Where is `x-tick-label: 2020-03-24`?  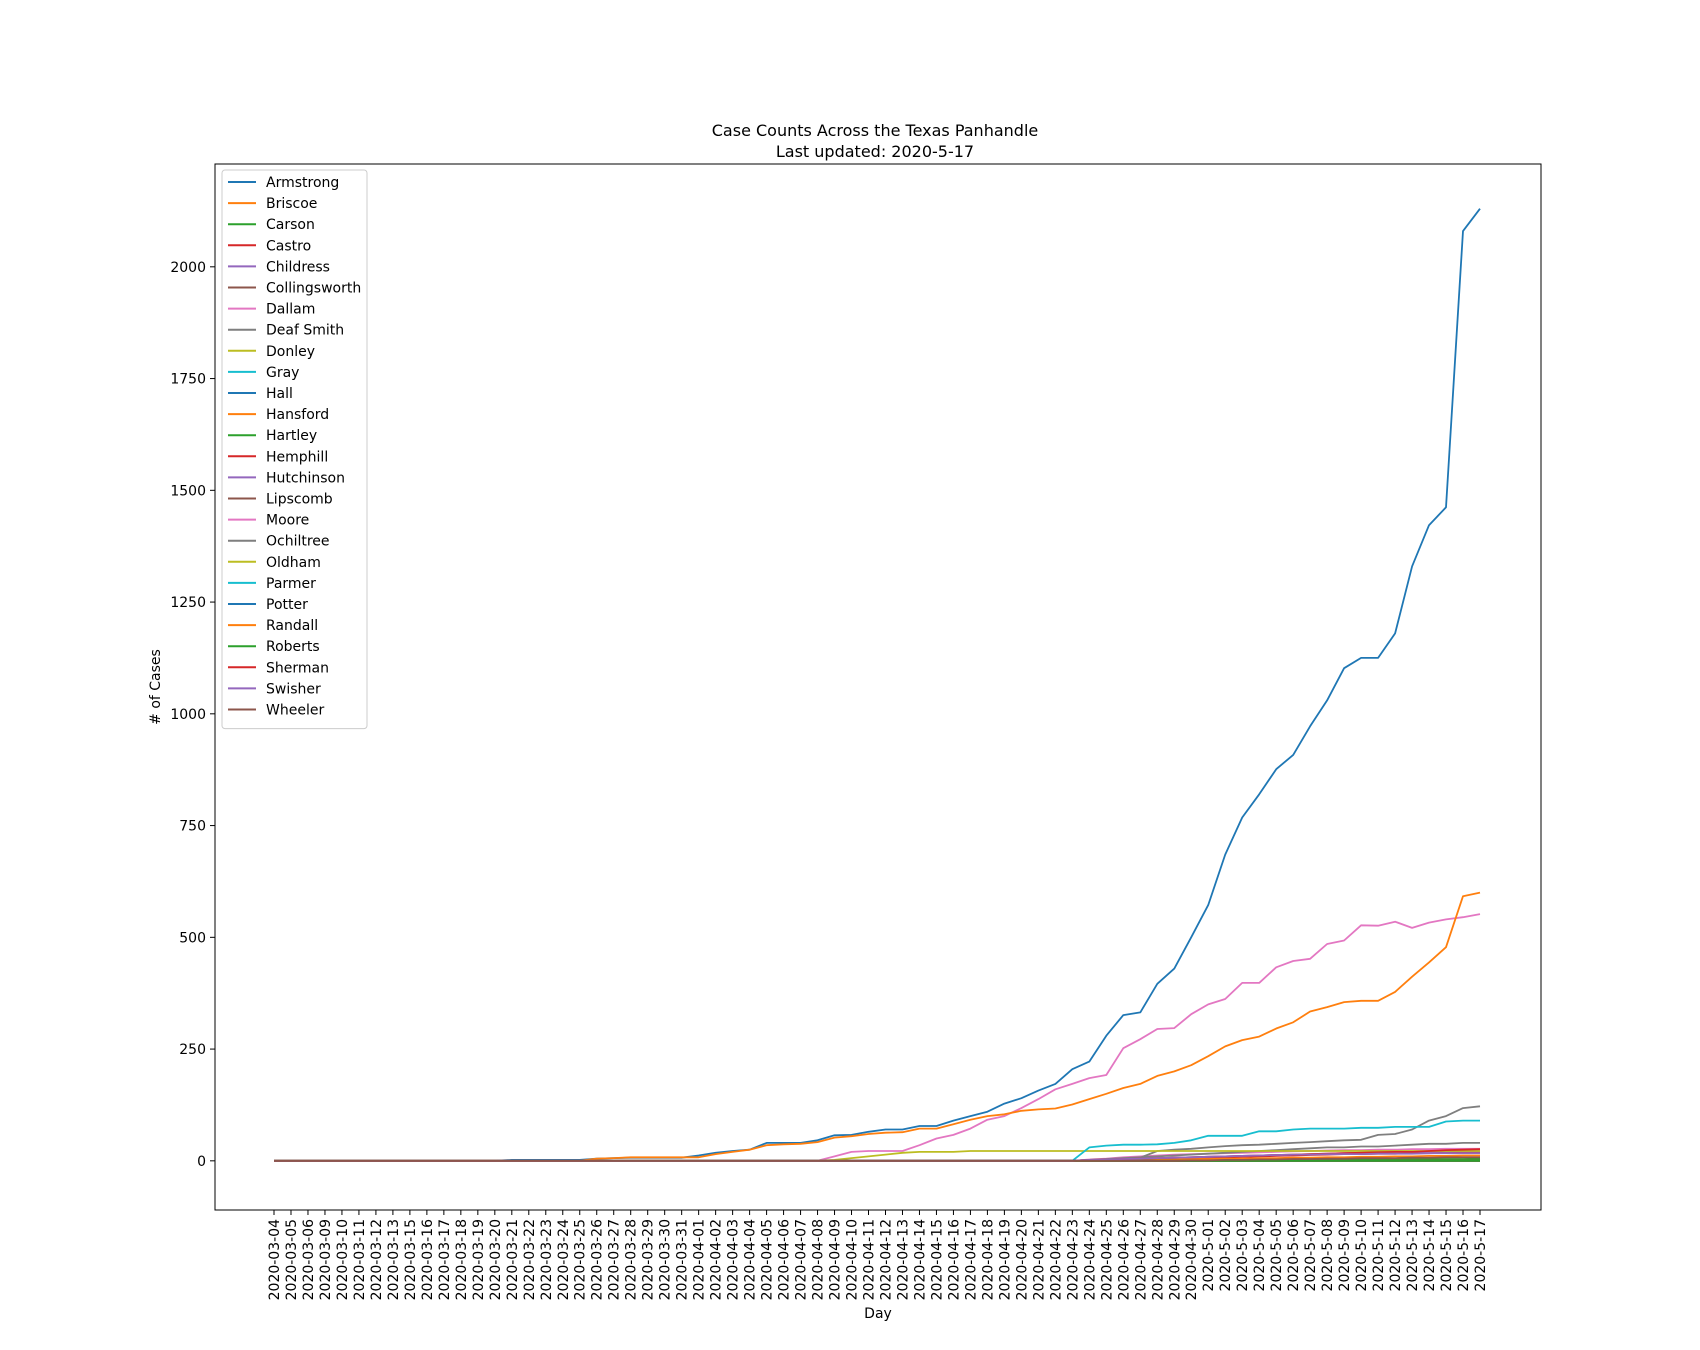
x-tick-label: 2020-03-24 is located at coordinates (564, 1259).